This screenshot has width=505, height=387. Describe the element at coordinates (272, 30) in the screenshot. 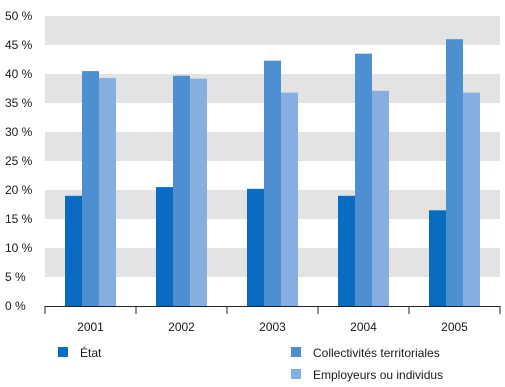

I see `grid-band` at that location.